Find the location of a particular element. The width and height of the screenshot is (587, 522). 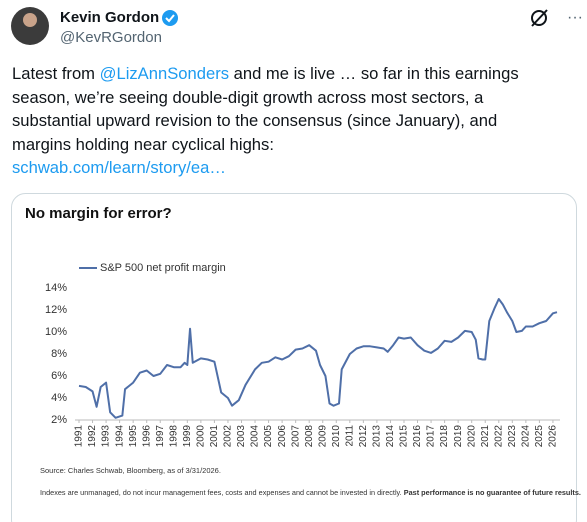

x-tick-label: 2015 is located at coordinates (404, 436).